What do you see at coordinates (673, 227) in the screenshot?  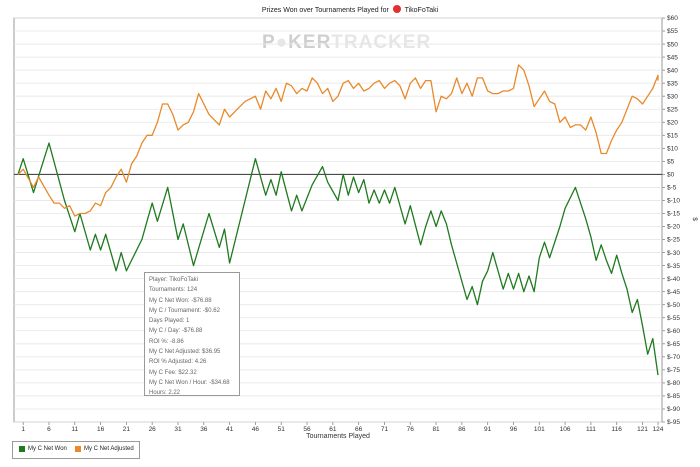 I see `y-tick-label: $-20` at bounding box center [673, 227].